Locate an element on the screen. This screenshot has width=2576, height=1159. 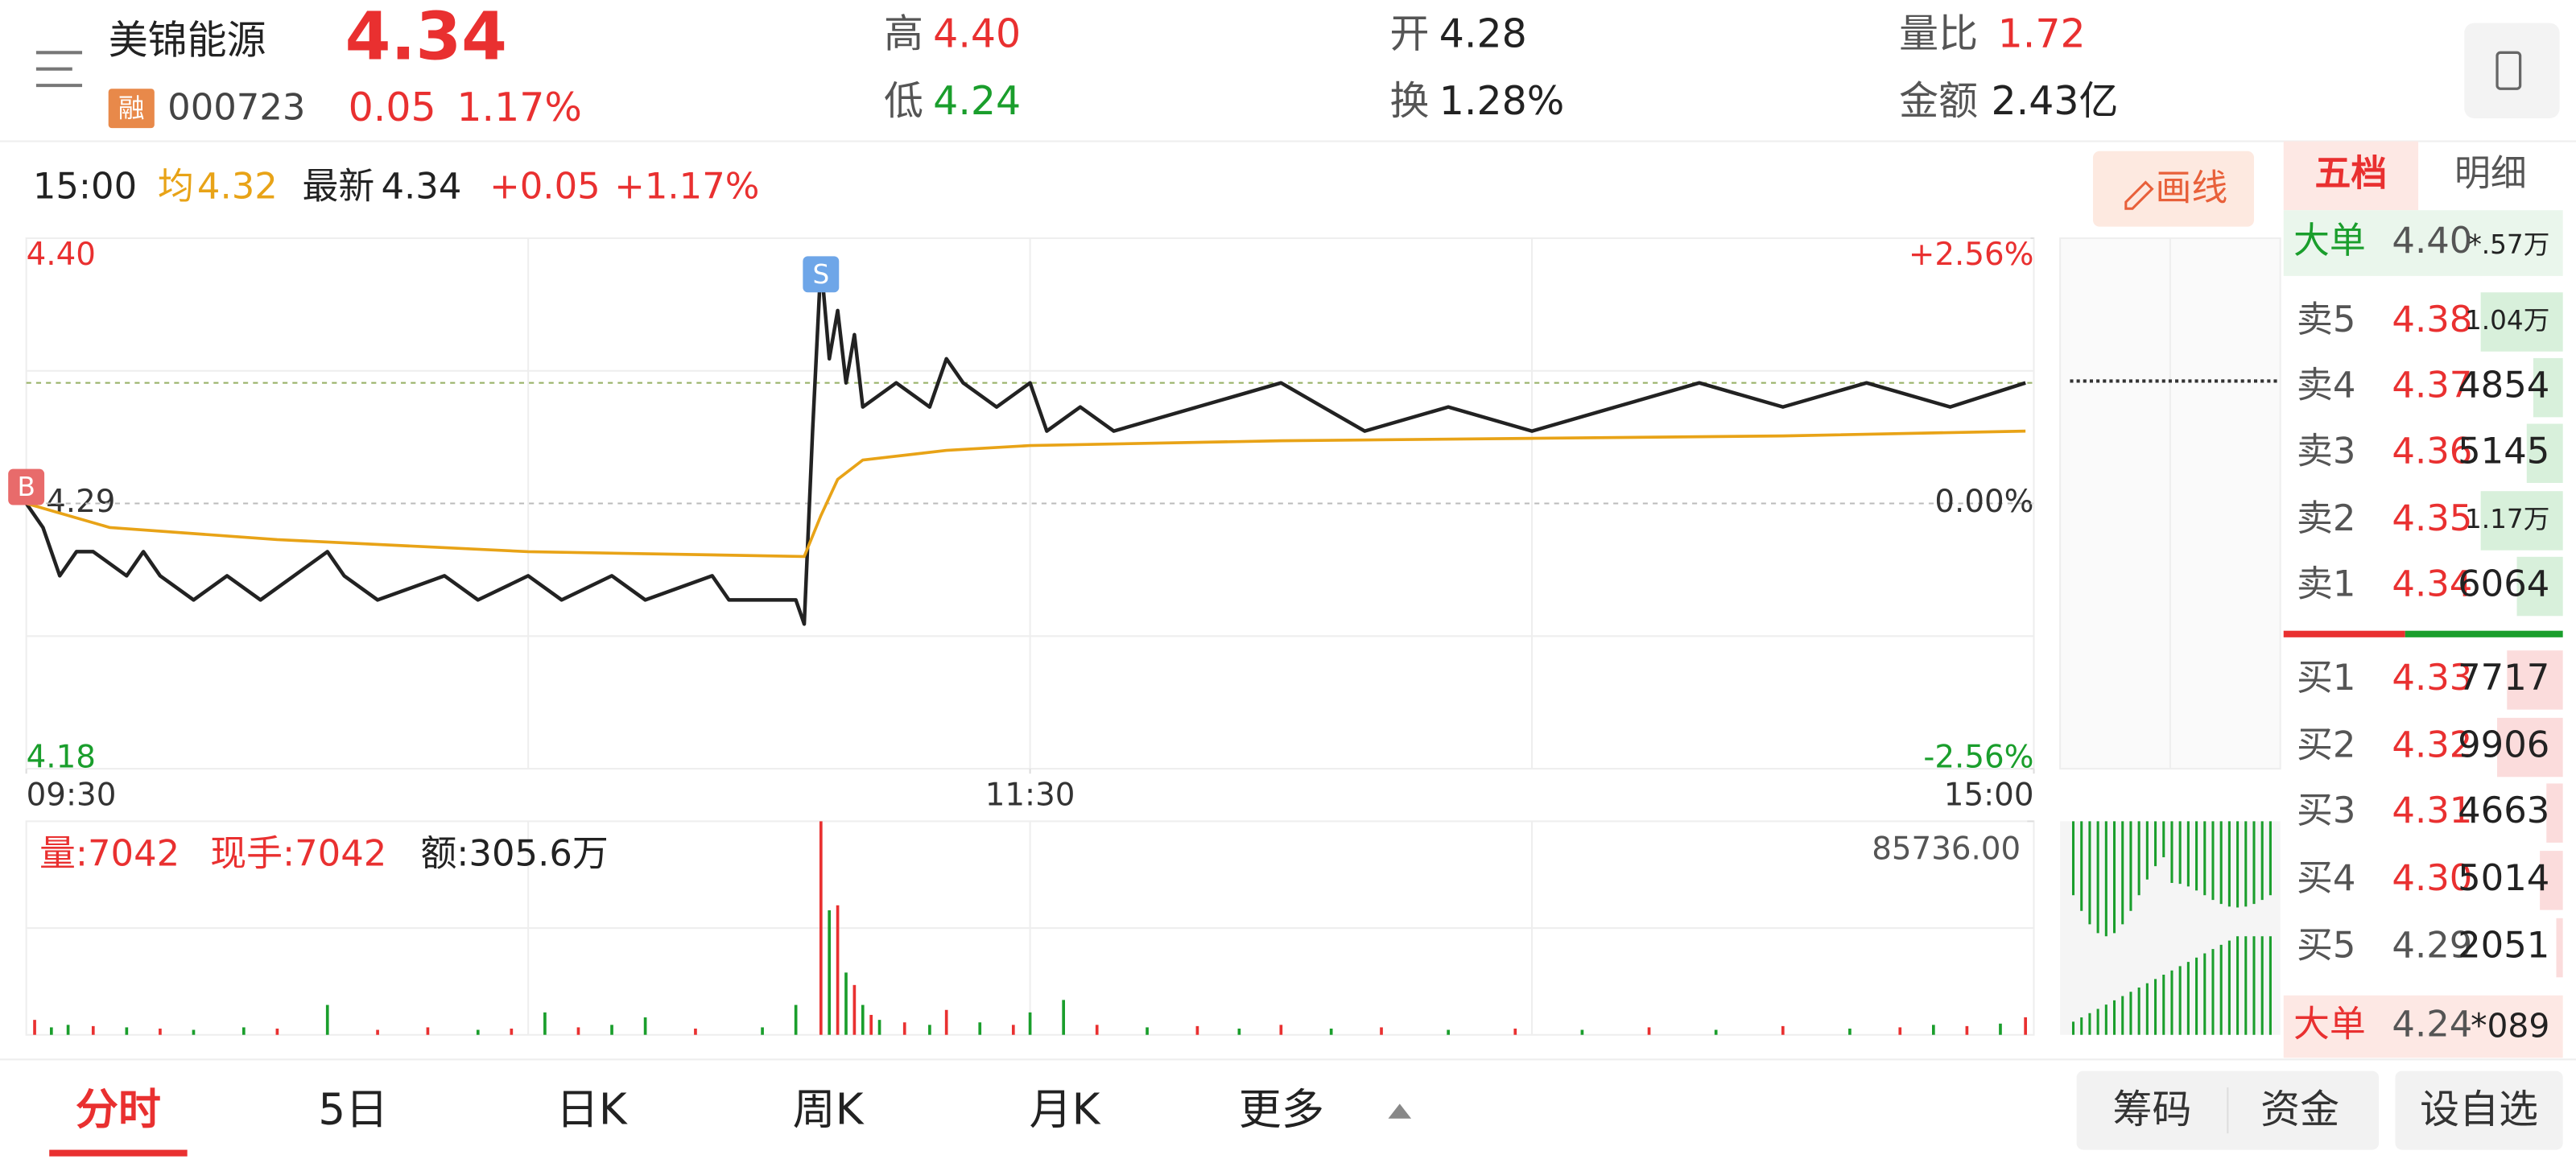
stat-value: 1.72 is located at coordinates (2042, 33).